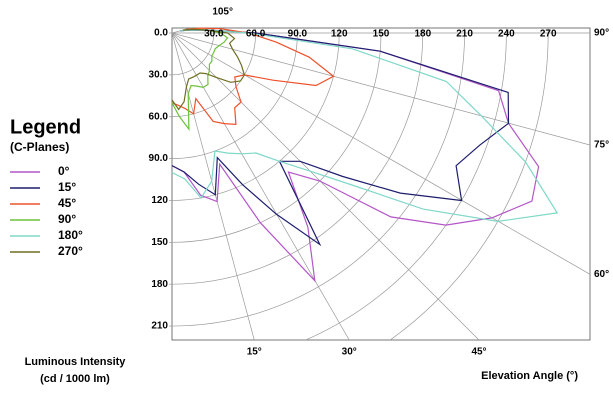 Image resolution: width=613 pixels, height=395 pixels. What do you see at coordinates (159, 116) in the screenshot?
I see `y-tick-label: 60.0` at bounding box center [159, 116].